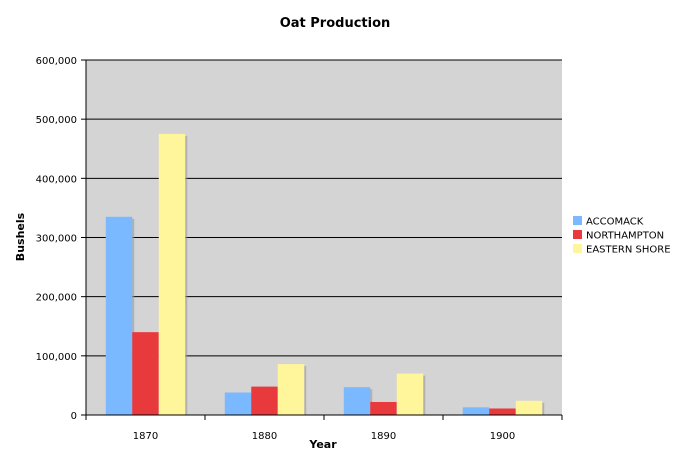 Image resolution: width=683 pixels, height=471 pixels. Describe the element at coordinates (20, 236) in the screenshot. I see `y-axis-title: Bushels` at that location.